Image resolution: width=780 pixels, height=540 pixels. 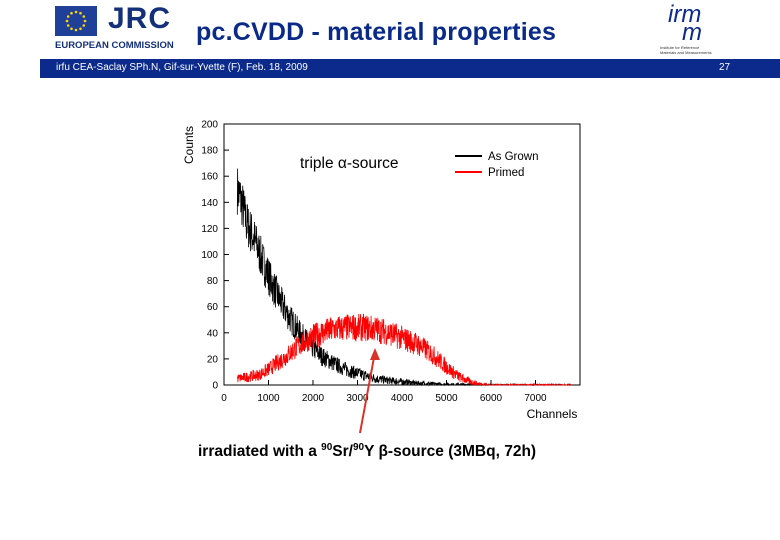 I want to click on y-axis-label: Counts, so click(x=189, y=145).